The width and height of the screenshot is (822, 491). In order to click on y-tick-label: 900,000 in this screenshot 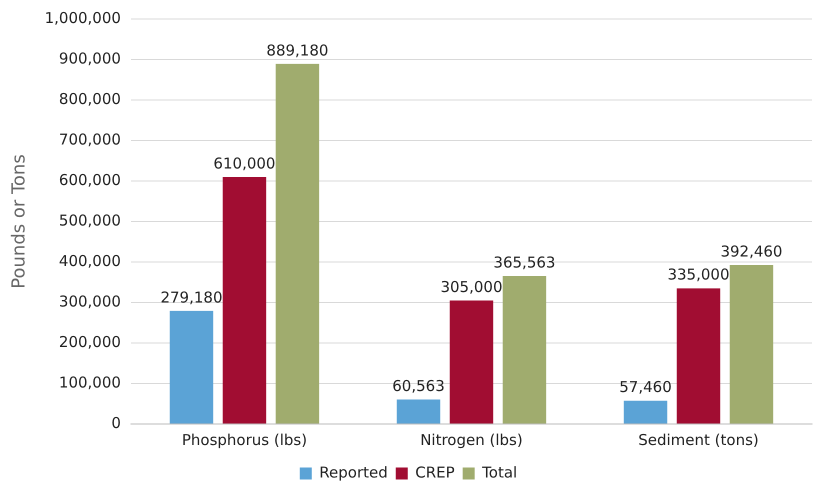, I will do `click(89, 58)`.